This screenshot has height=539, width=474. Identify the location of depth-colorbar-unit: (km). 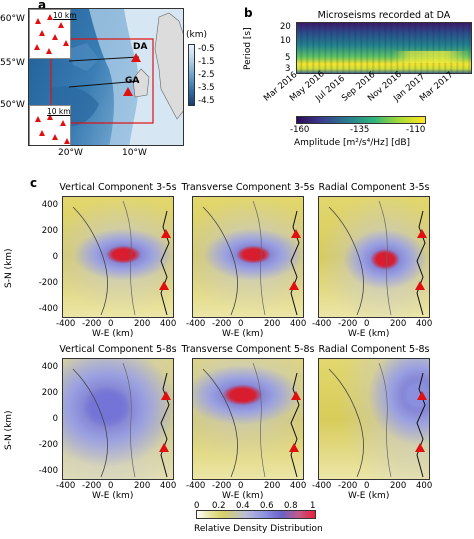
(197, 35).